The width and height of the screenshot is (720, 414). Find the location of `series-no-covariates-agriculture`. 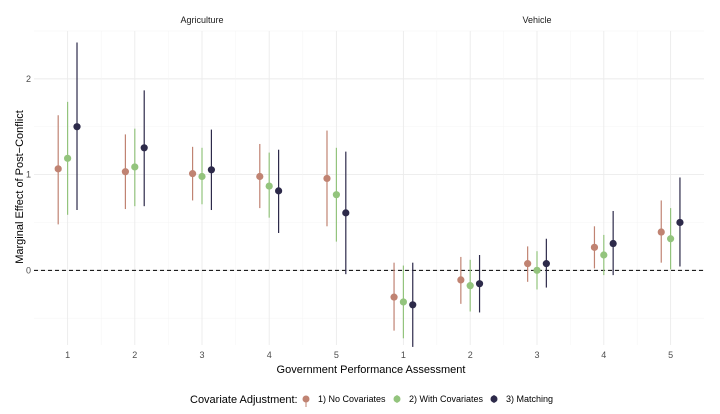

series-no-covariates-agriculture is located at coordinates (192, 171).